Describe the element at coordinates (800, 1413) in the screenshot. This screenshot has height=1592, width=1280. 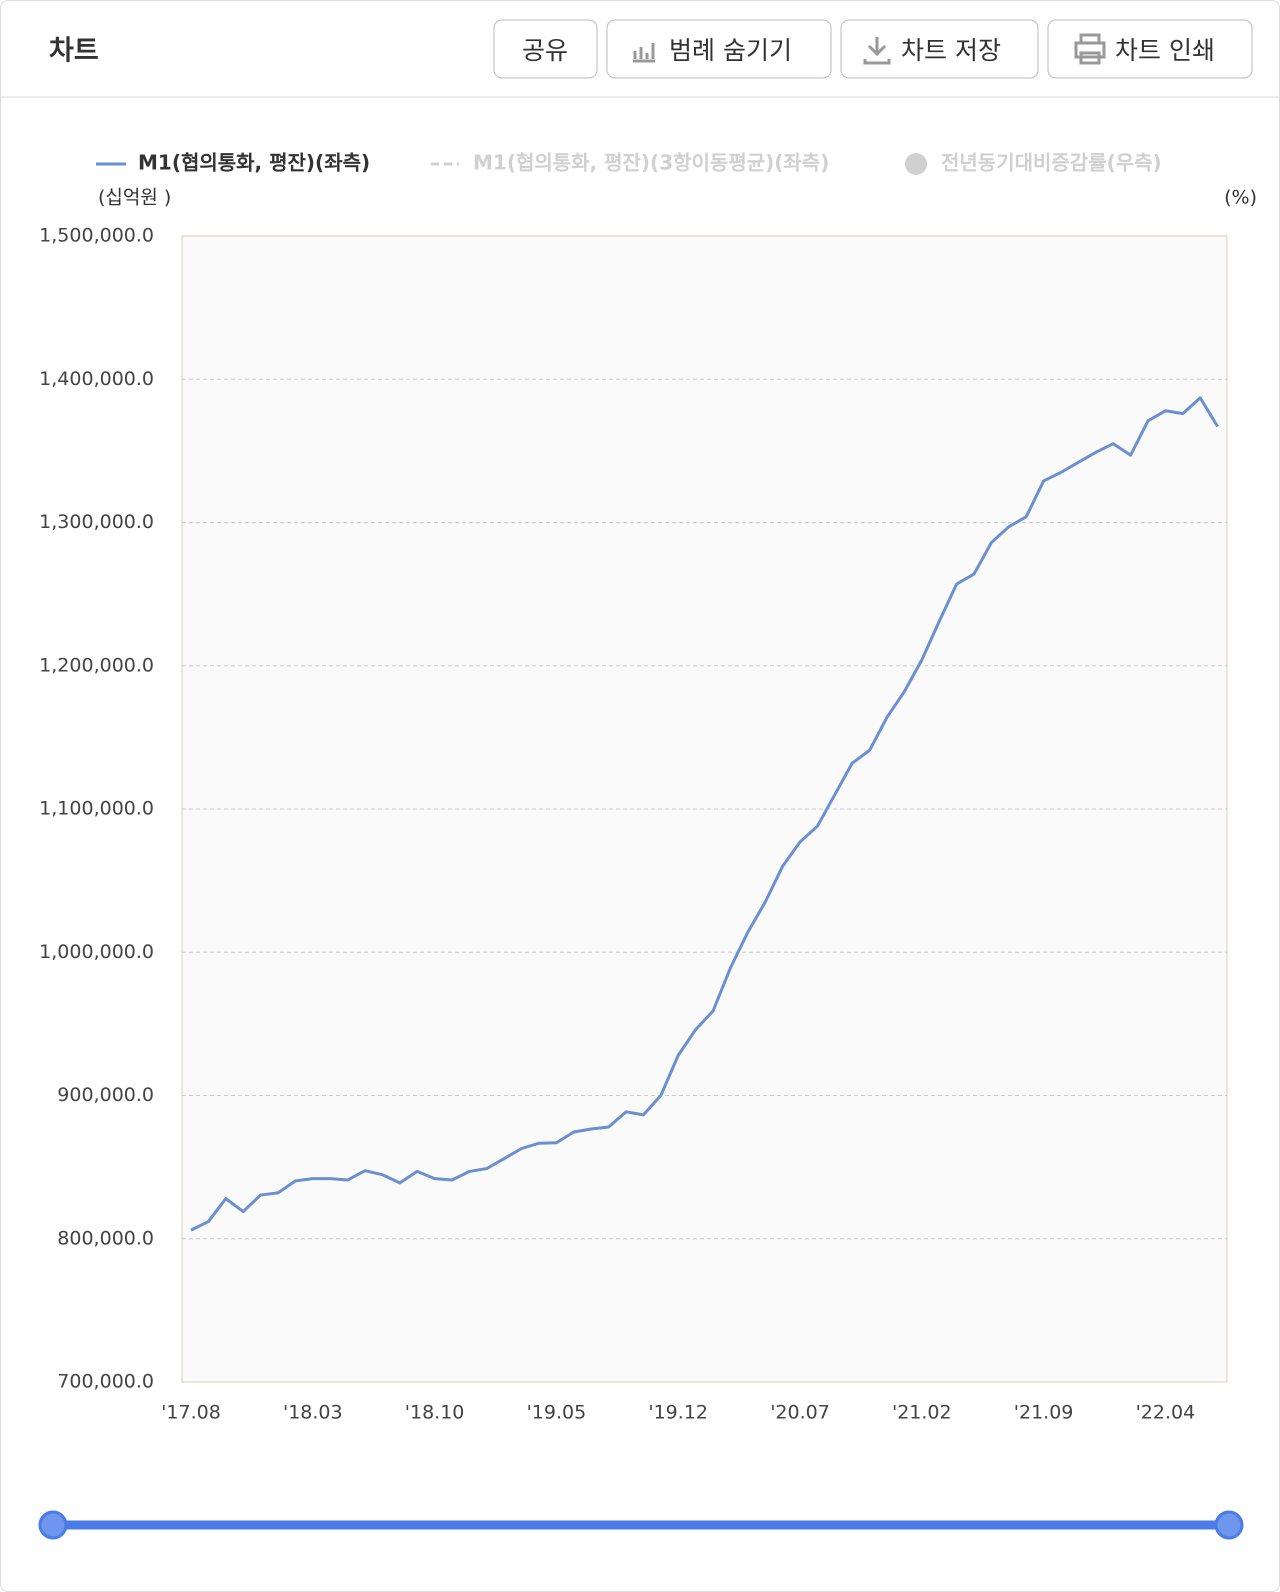
I see `x-tick-label: '20.07` at that location.